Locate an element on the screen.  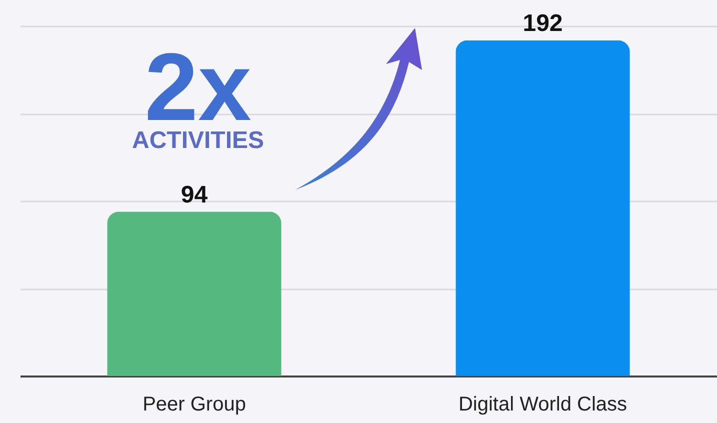
data-label: 94 is located at coordinates (194, 195).